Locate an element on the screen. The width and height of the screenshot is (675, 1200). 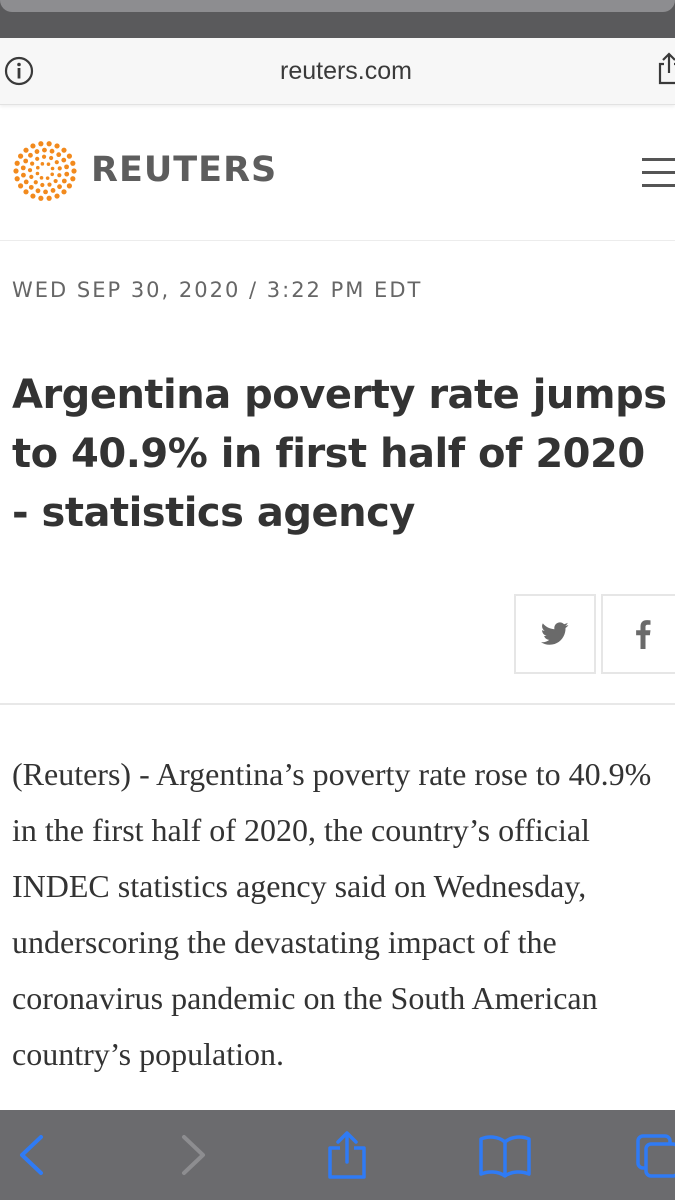
twitter-icon is located at coordinates (555, 633).